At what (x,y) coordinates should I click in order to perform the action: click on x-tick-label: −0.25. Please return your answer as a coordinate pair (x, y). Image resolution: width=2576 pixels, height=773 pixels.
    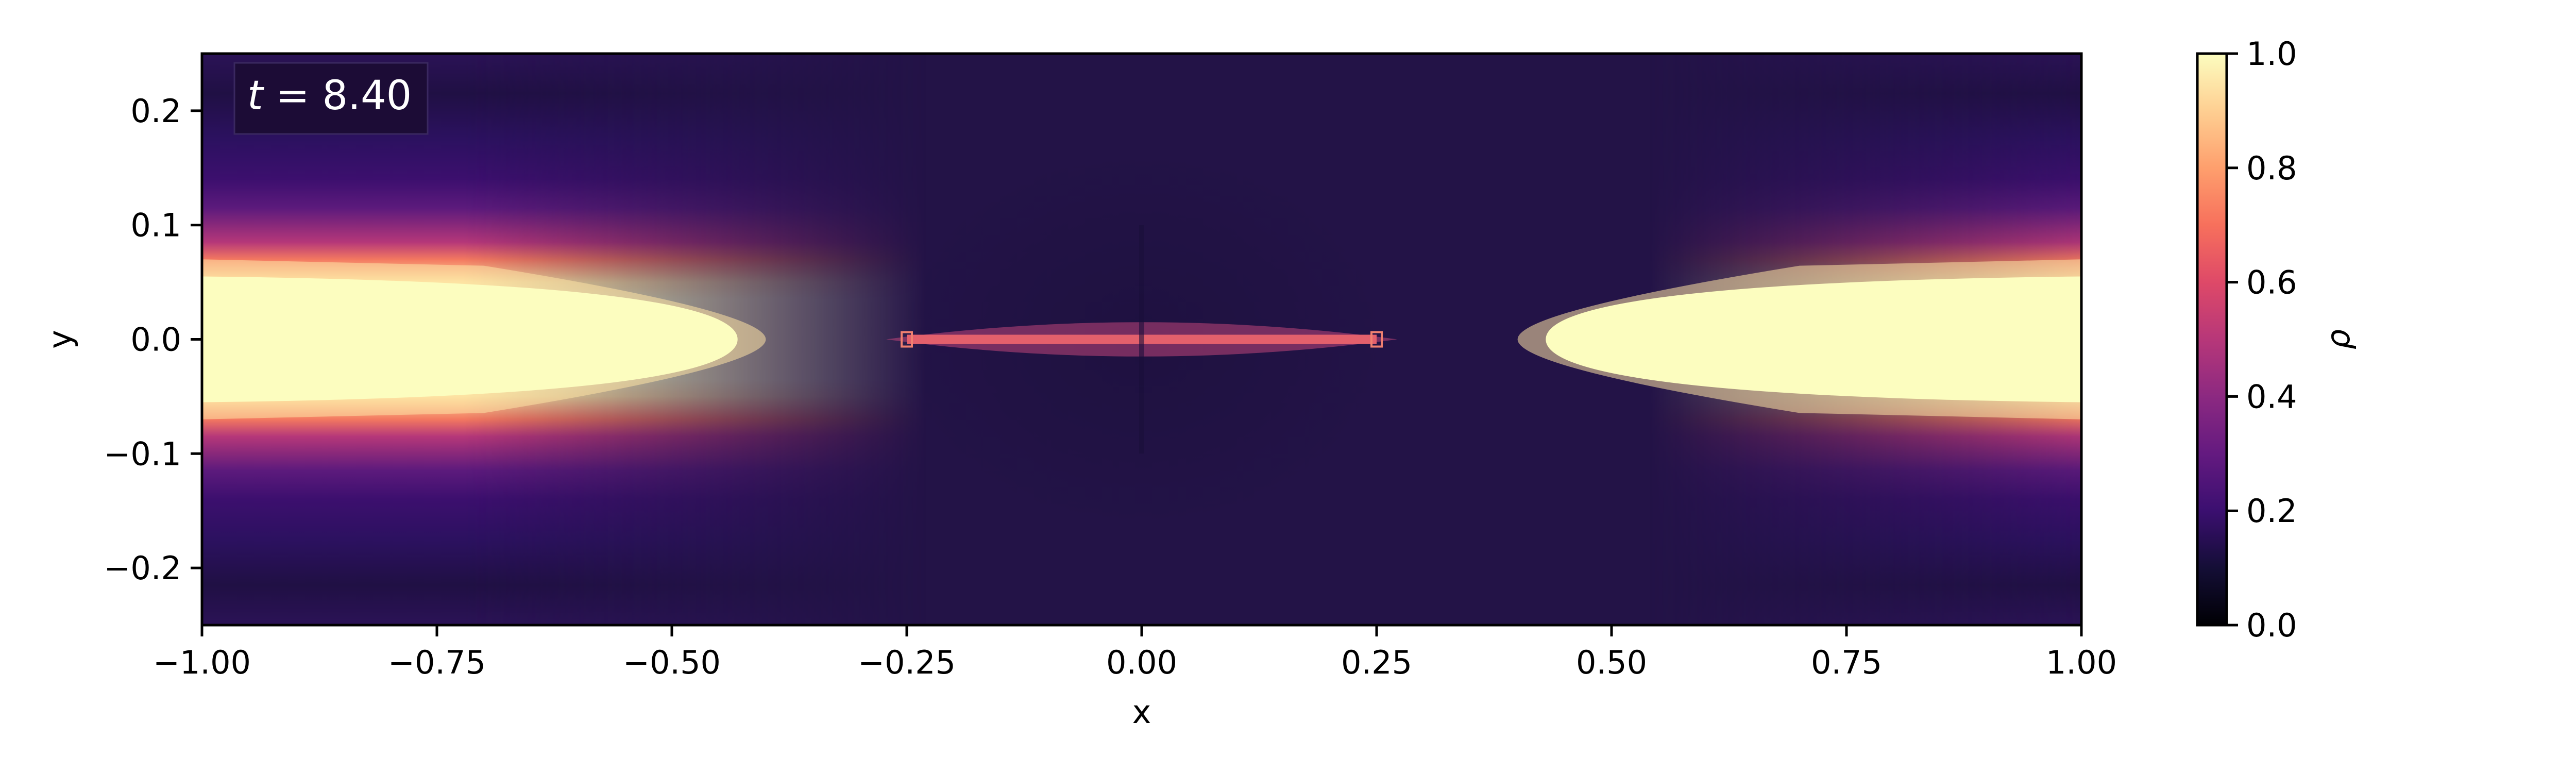
    Looking at the image, I should click on (907, 662).